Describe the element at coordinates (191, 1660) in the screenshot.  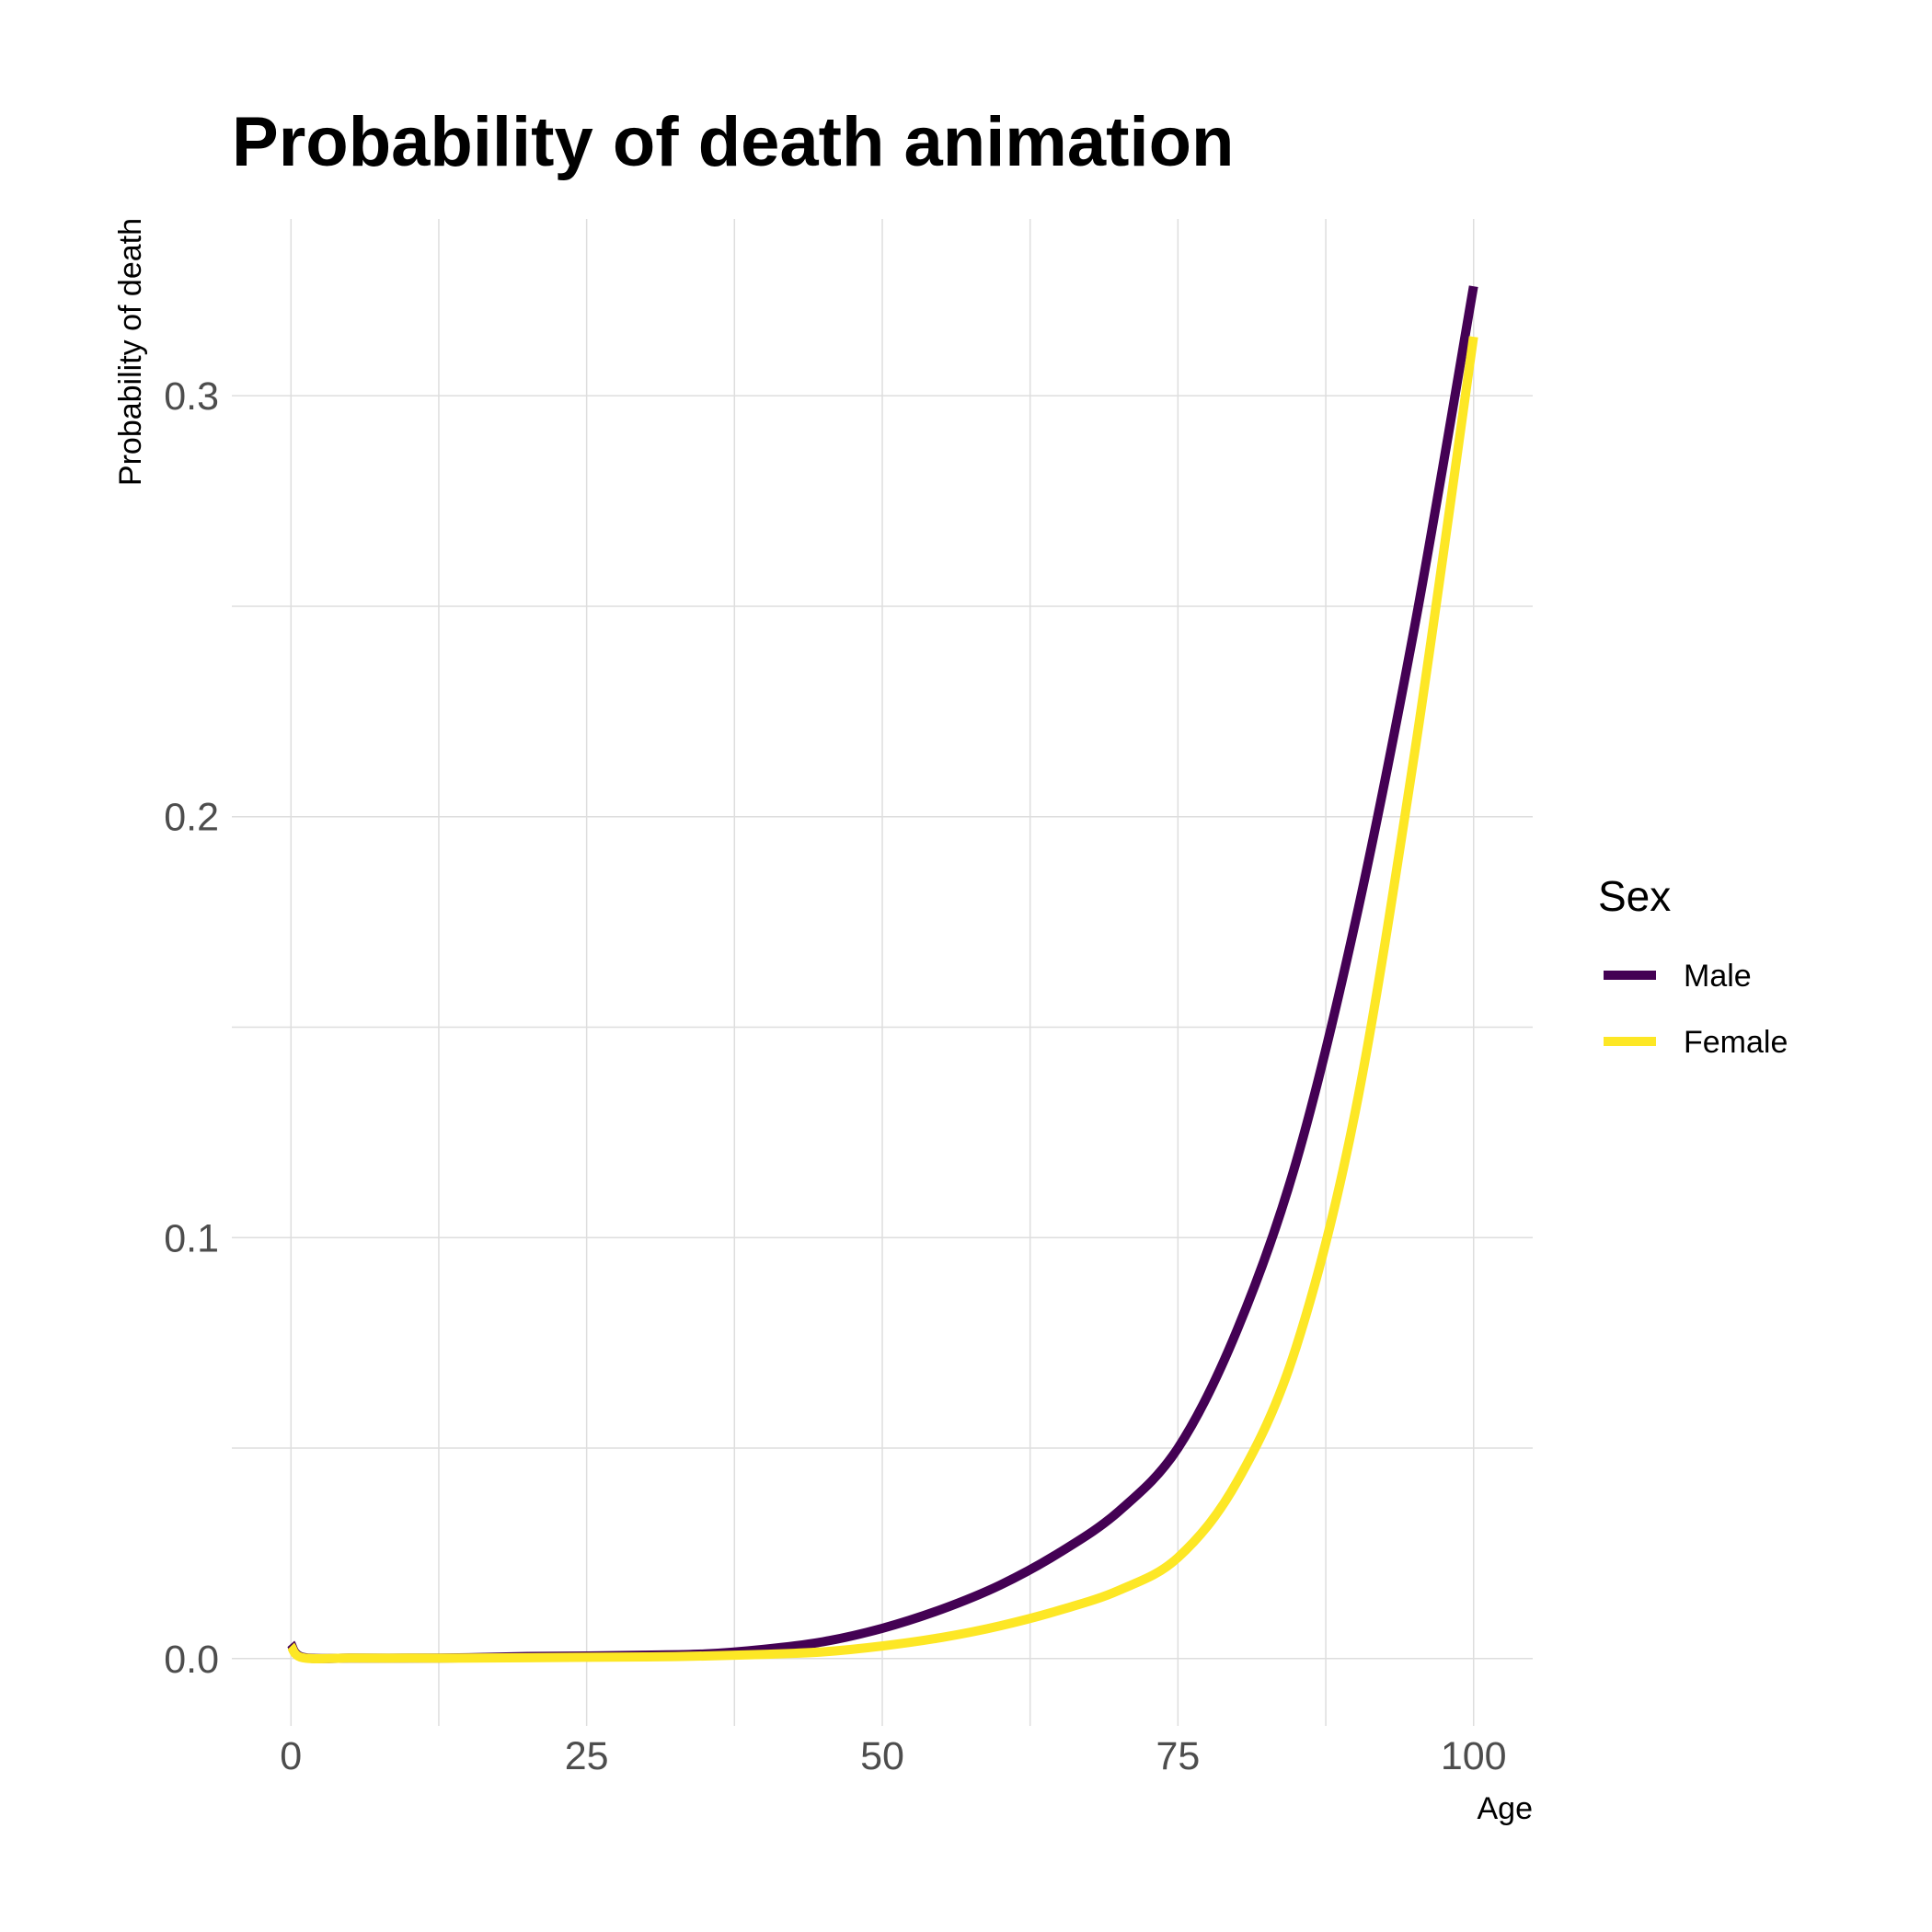
I see `y-tick-label: 0.0` at that location.